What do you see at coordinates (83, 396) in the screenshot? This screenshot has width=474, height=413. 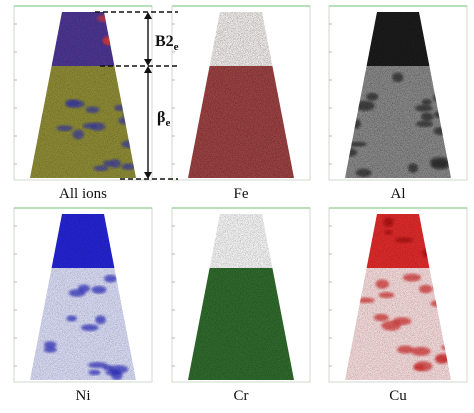 I see `panel-label: Ni` at bounding box center [83, 396].